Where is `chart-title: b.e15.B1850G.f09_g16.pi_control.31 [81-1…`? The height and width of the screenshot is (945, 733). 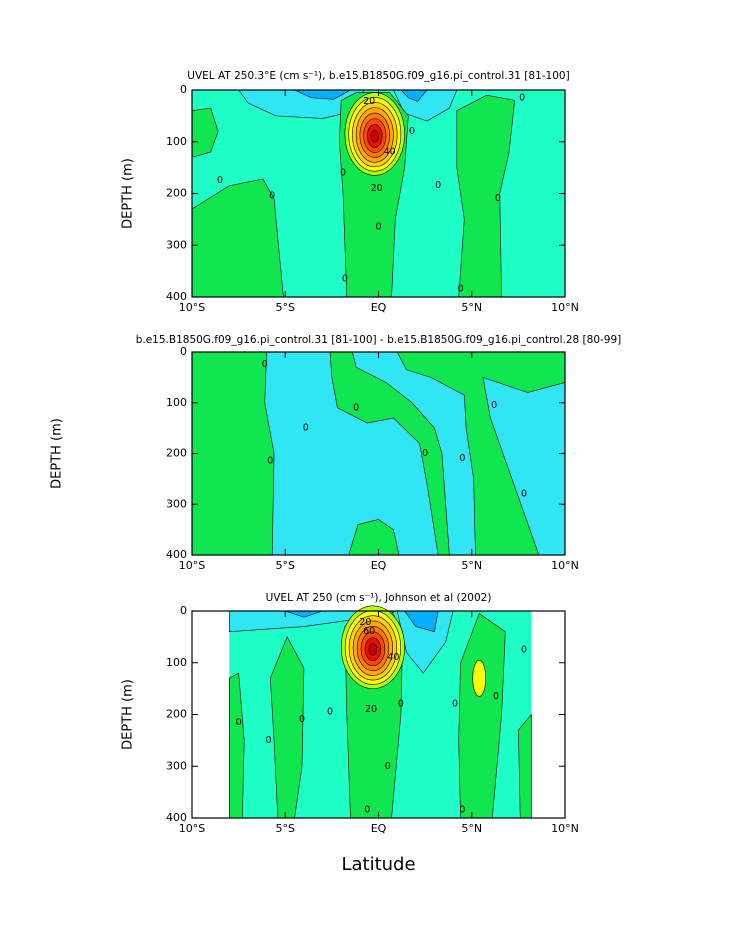 chart-title: b.e15.B1850G.f09_g16.pi_control.31 [81-1… is located at coordinates (379, 340).